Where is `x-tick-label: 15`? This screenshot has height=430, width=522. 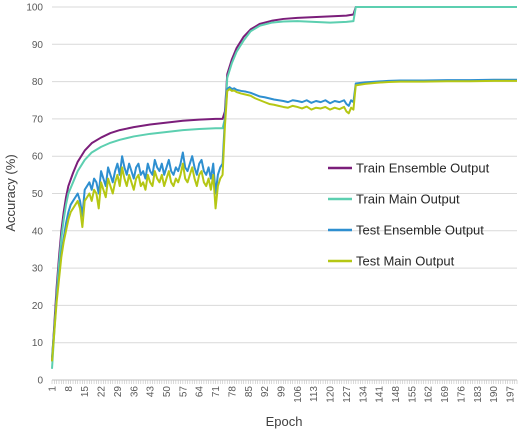 x-tick-label: 15 is located at coordinates (85, 392).